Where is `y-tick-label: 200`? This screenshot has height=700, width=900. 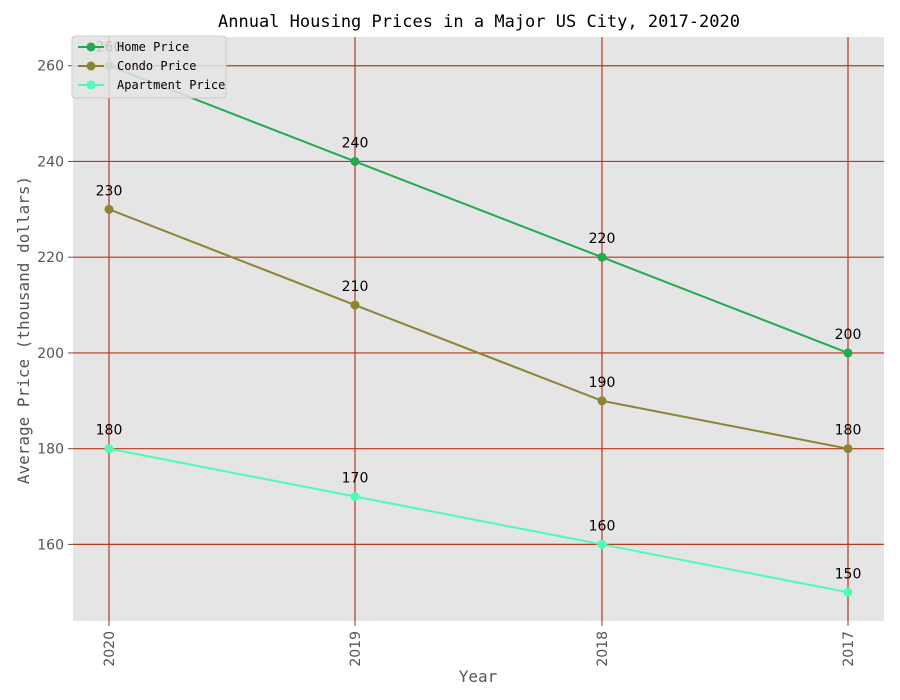
y-tick-label: 200 is located at coordinates (50, 354).